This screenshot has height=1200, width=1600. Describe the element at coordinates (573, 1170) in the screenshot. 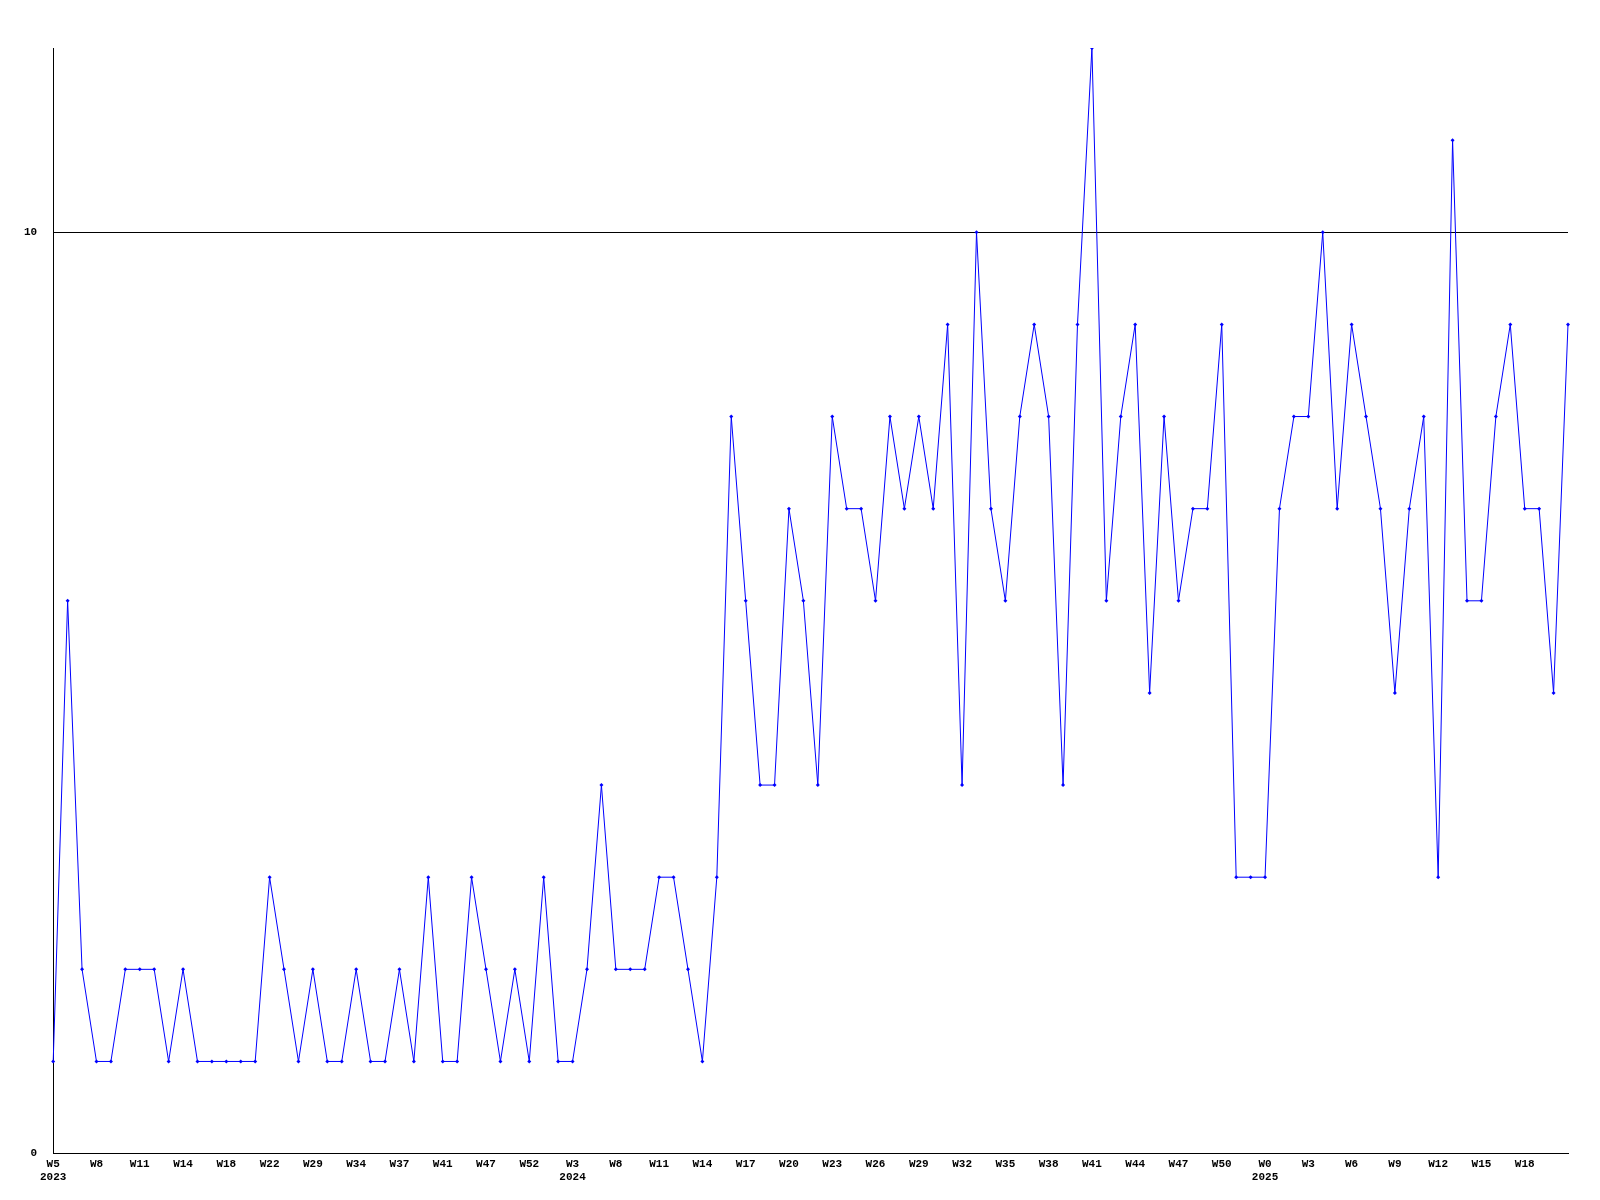

I see `x-tick-label: W3 2024` at that location.